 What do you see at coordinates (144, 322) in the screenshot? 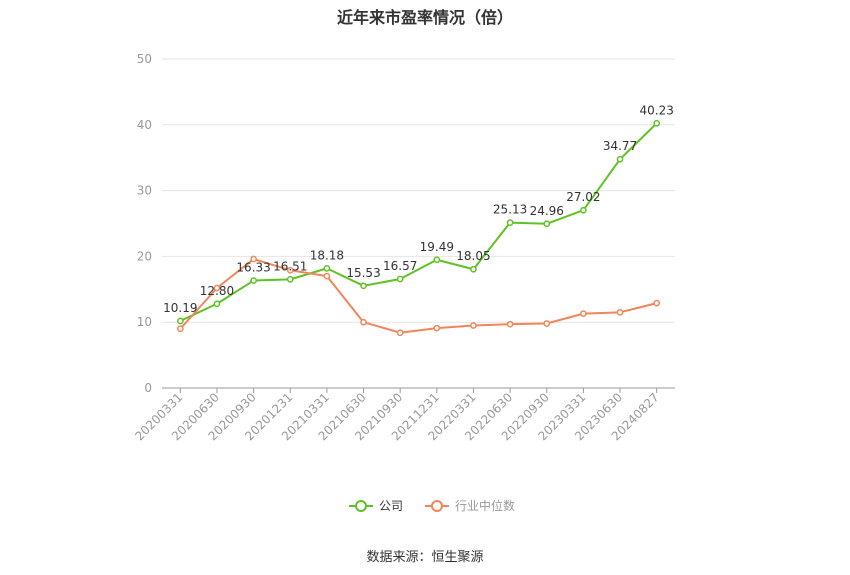
I see `y-tick-label: 10` at bounding box center [144, 322].